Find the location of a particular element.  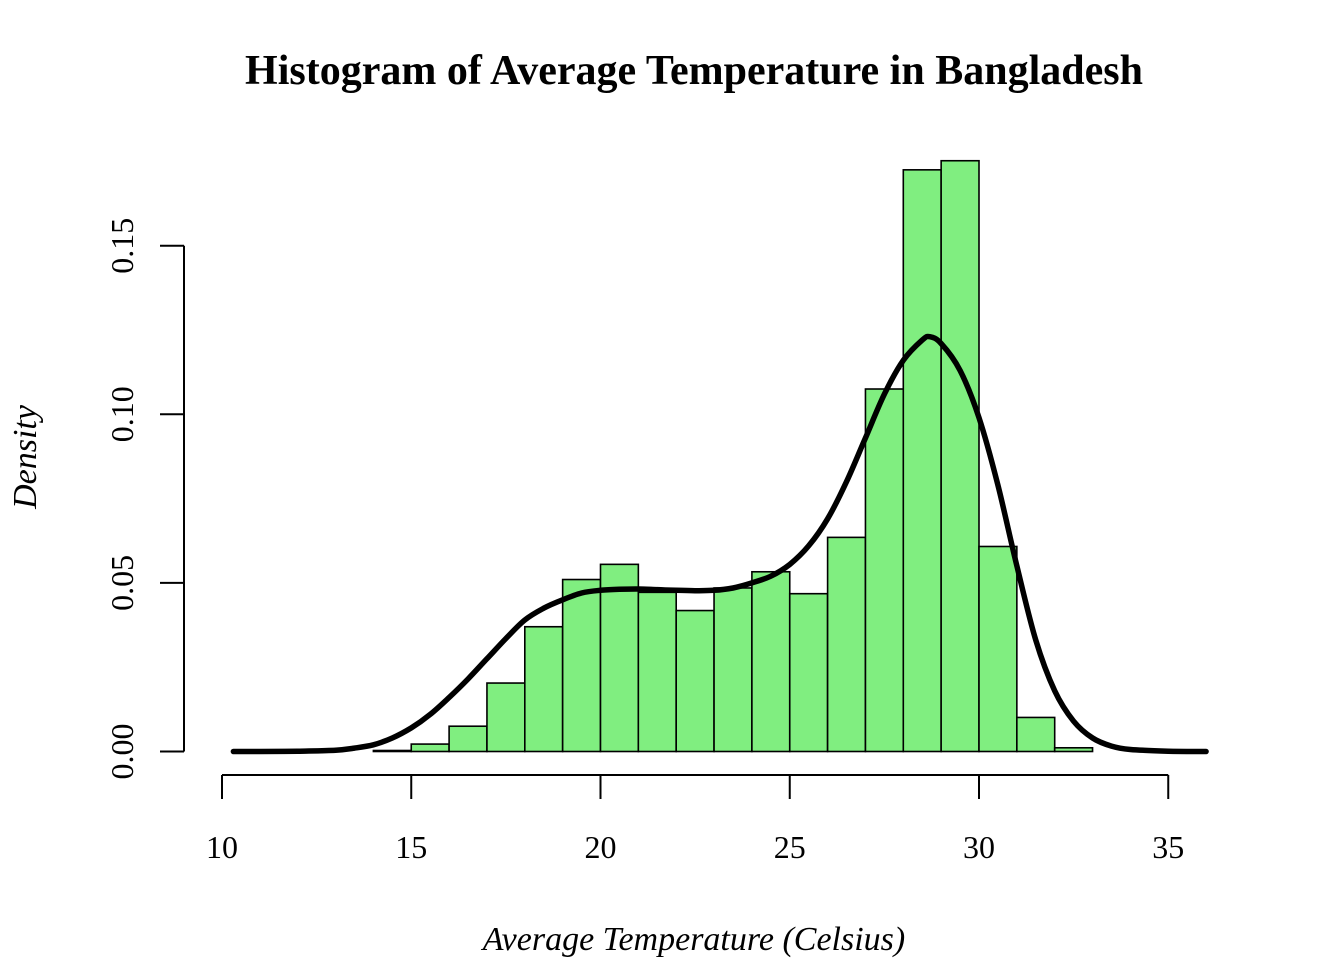

y-tick-label: 0.15 is located at coordinates (122, 246).